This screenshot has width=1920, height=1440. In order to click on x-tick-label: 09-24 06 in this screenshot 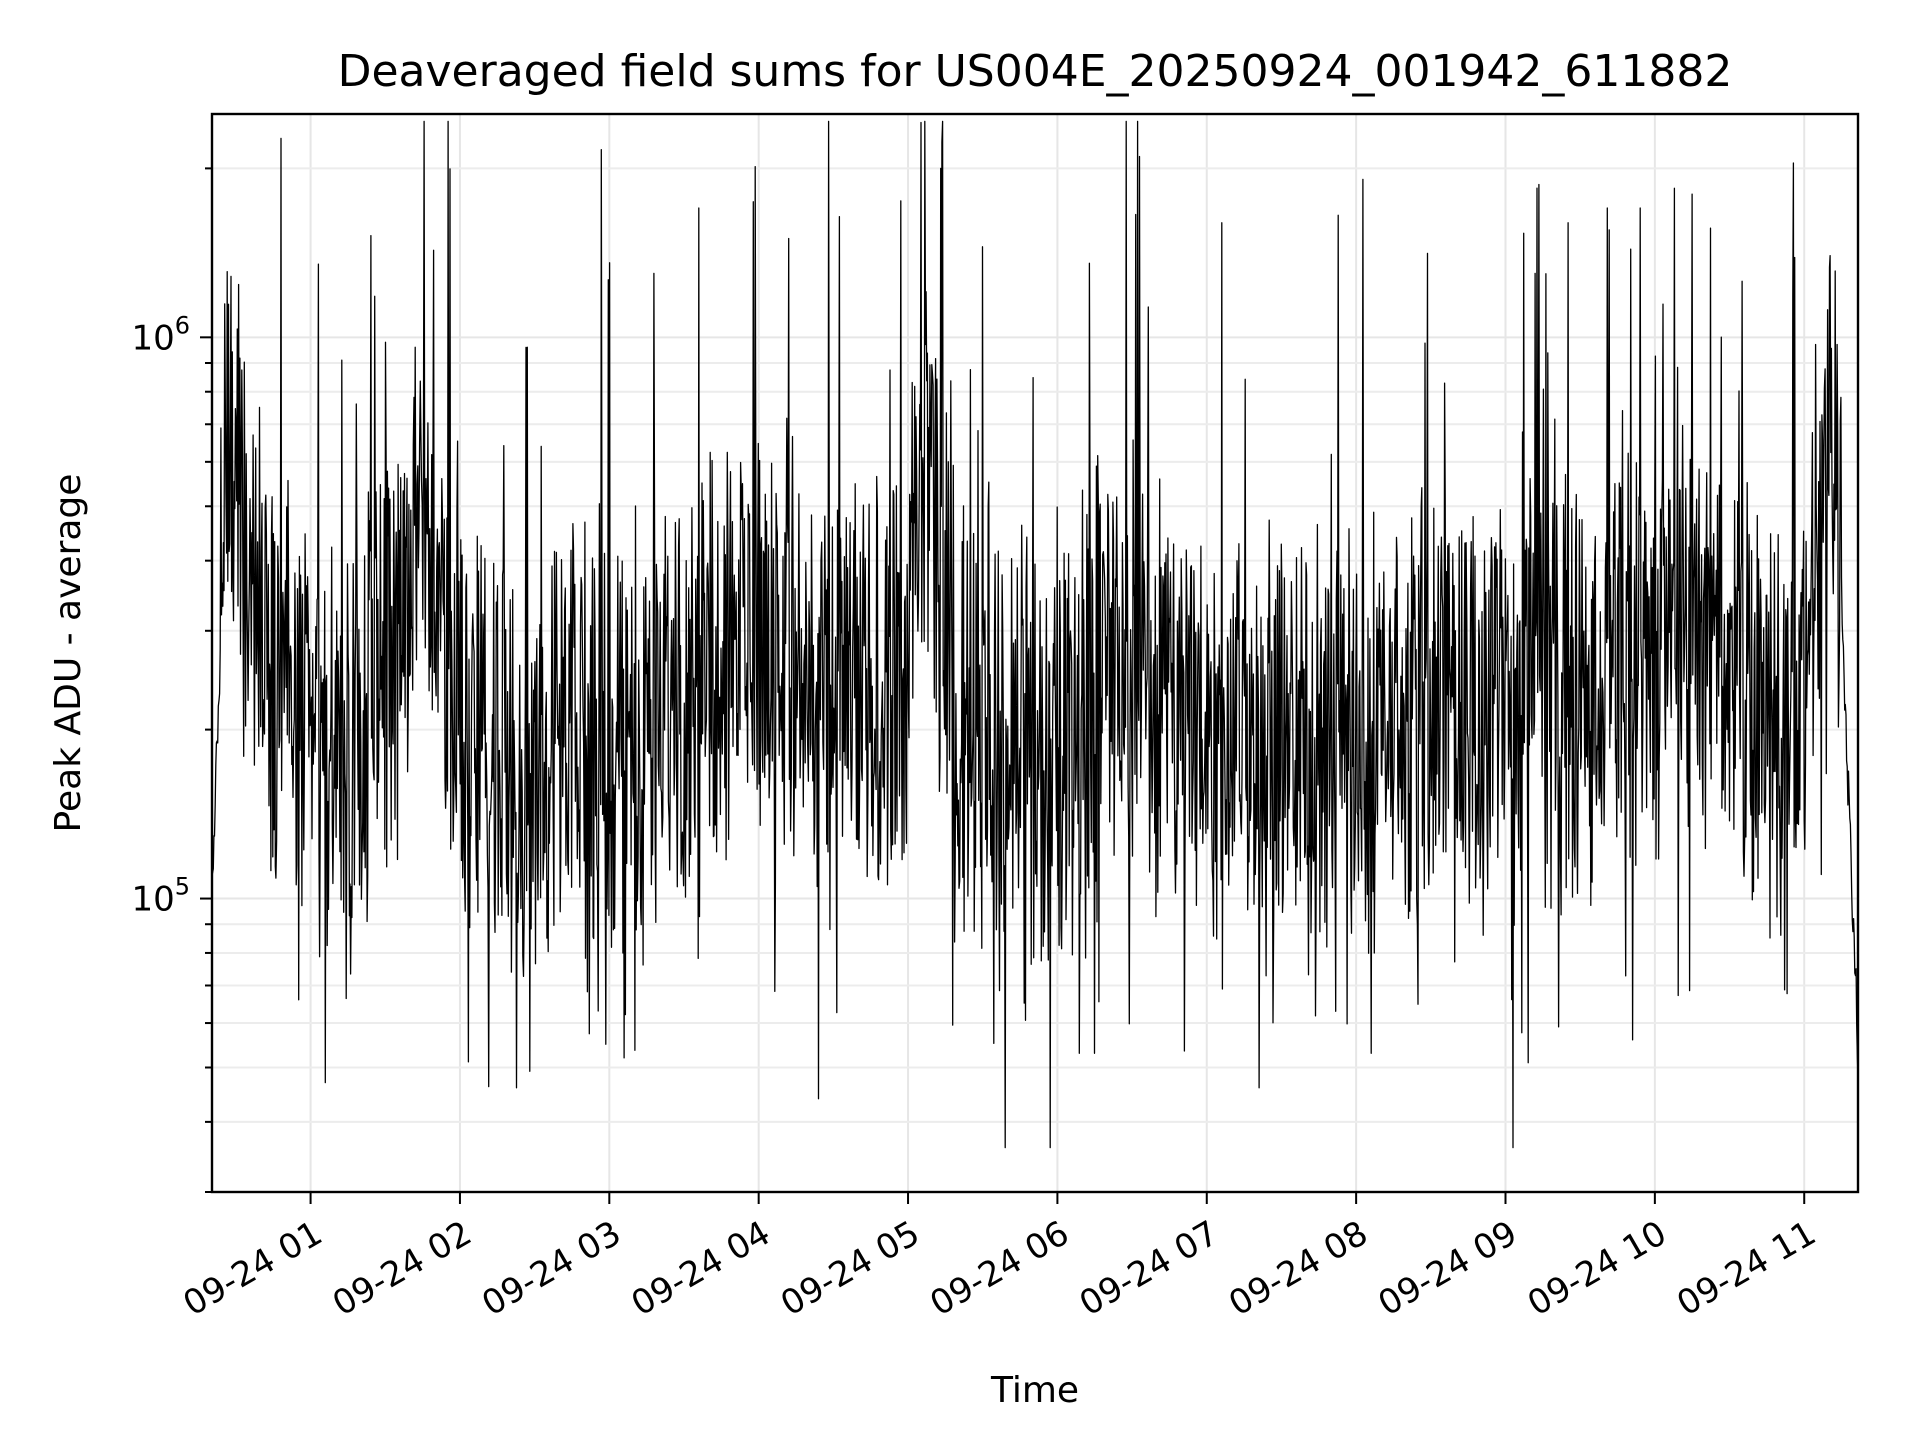, I will do `click(1000, 1268)`.